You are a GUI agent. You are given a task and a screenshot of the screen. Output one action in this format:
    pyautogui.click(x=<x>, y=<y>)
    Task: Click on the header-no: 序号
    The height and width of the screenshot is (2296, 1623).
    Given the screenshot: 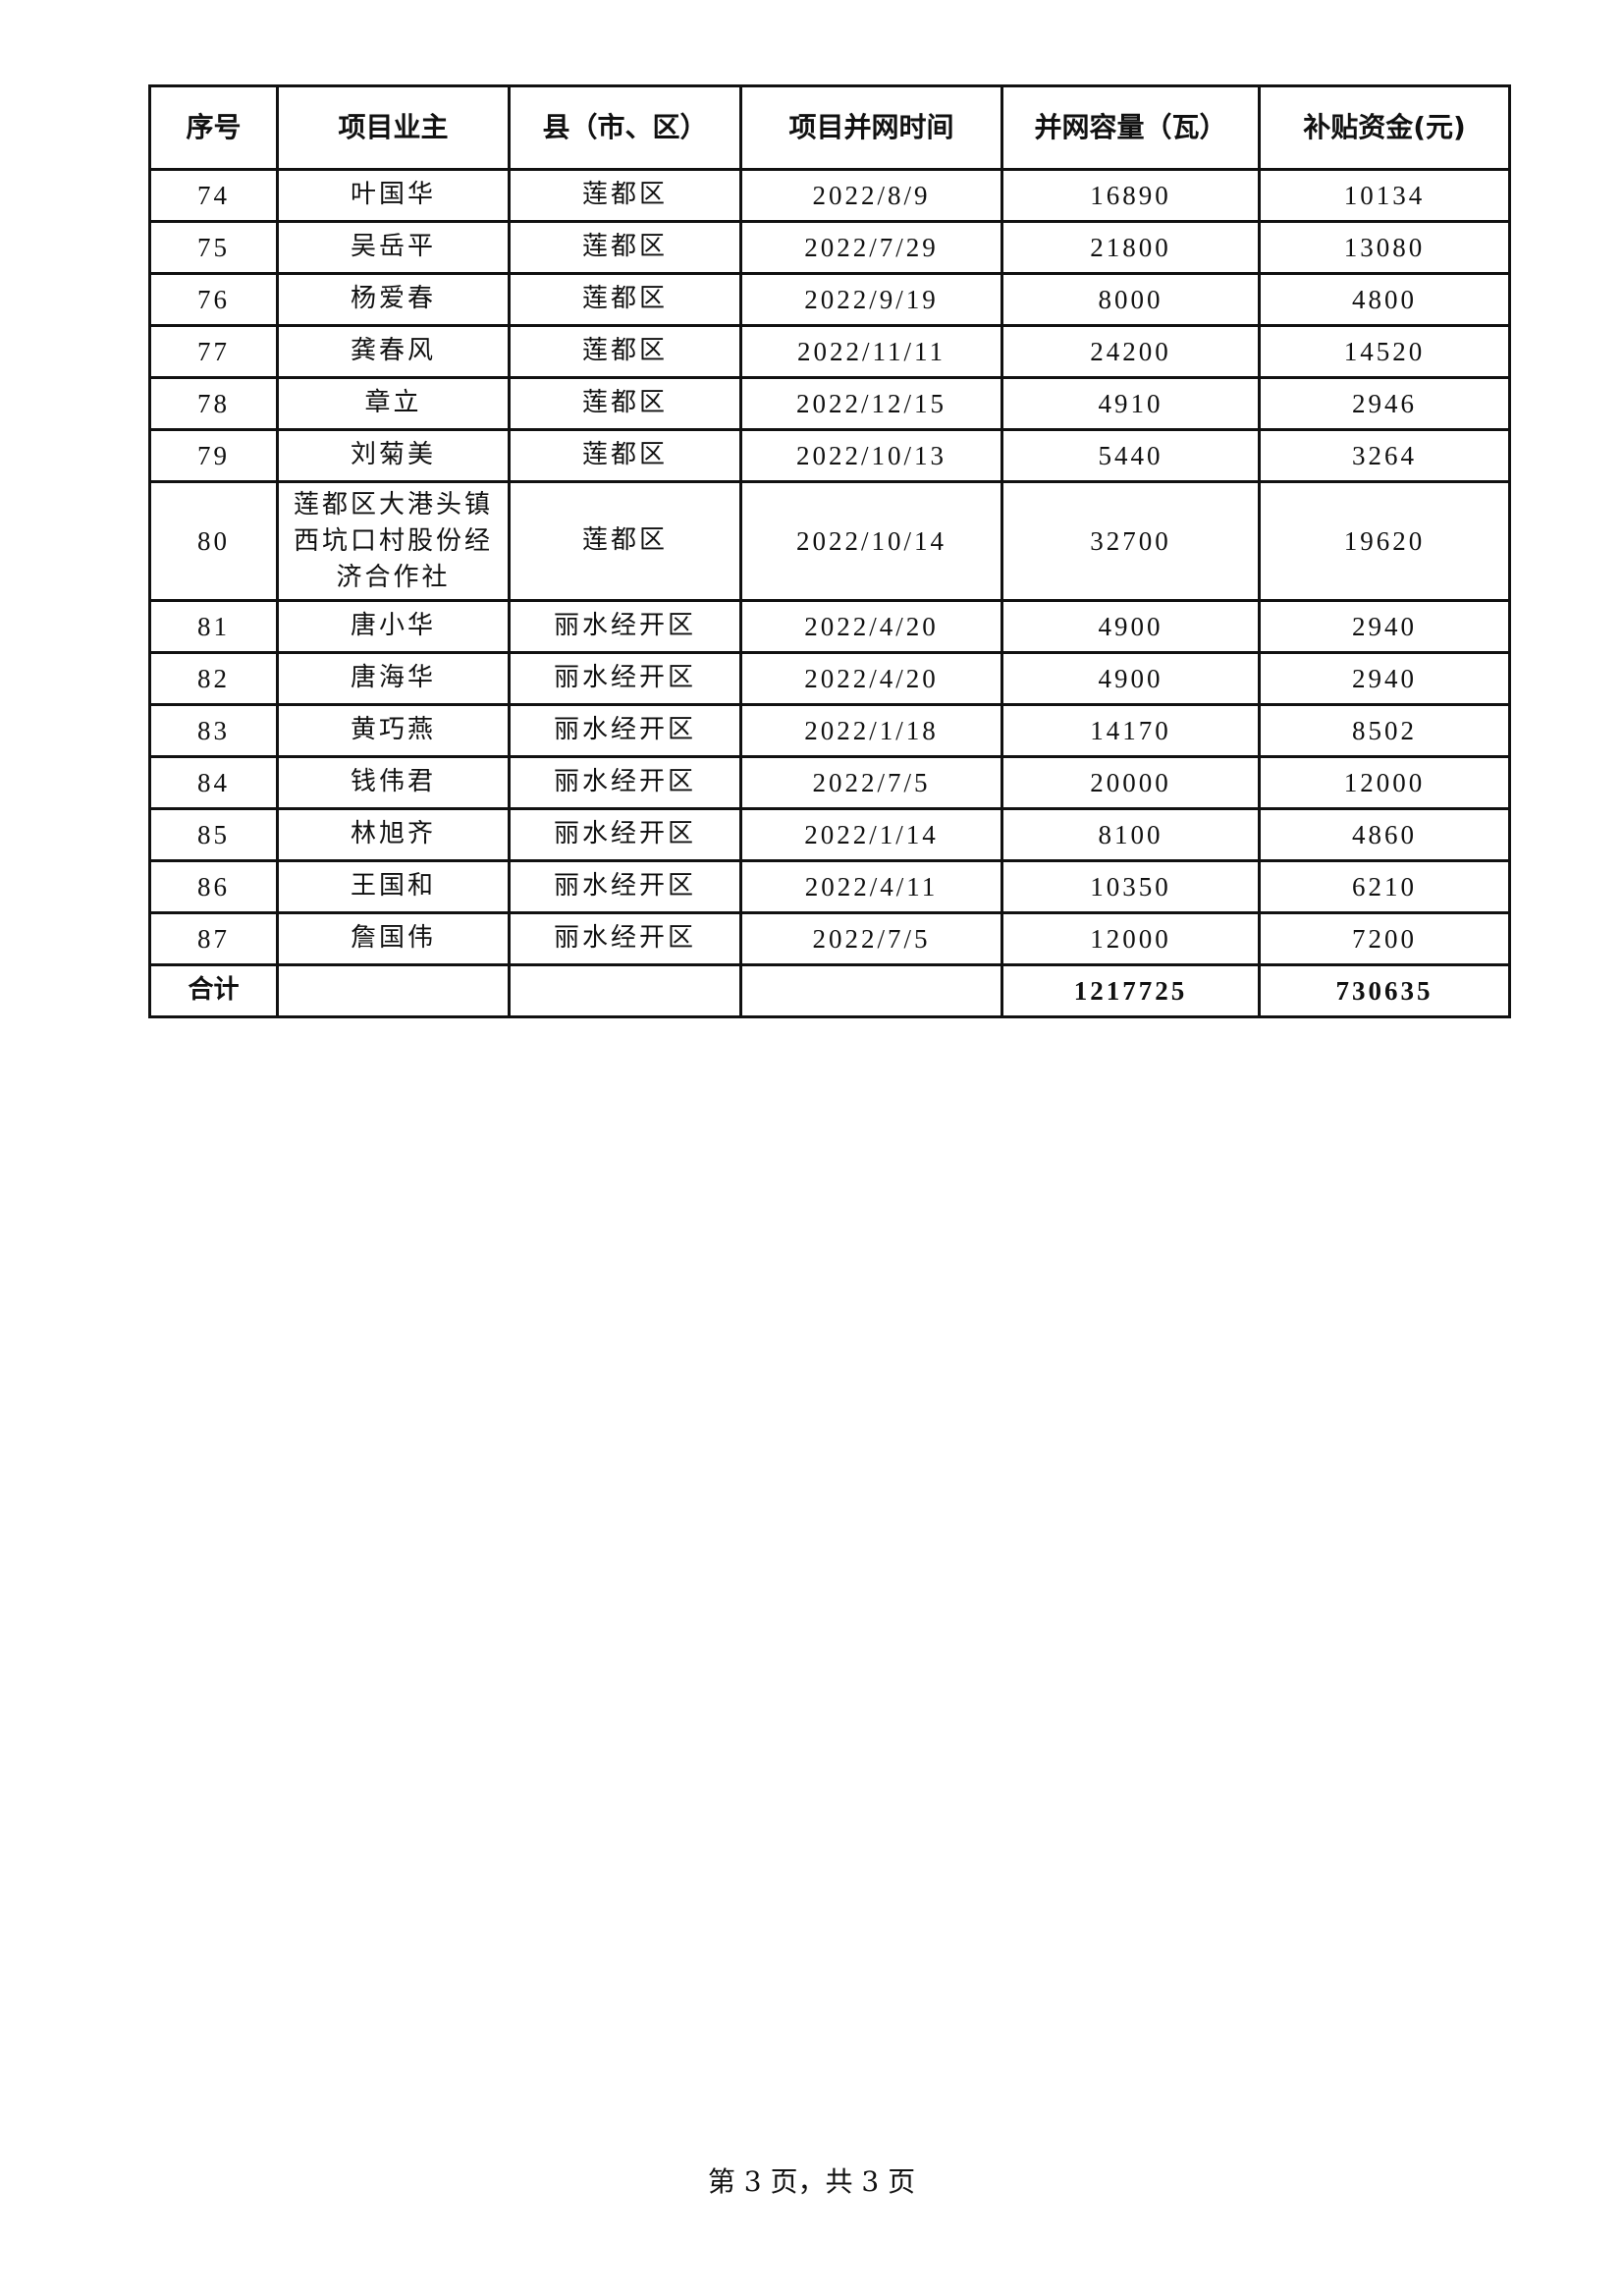 What is the action you would take?
    pyautogui.click(x=214, y=127)
    